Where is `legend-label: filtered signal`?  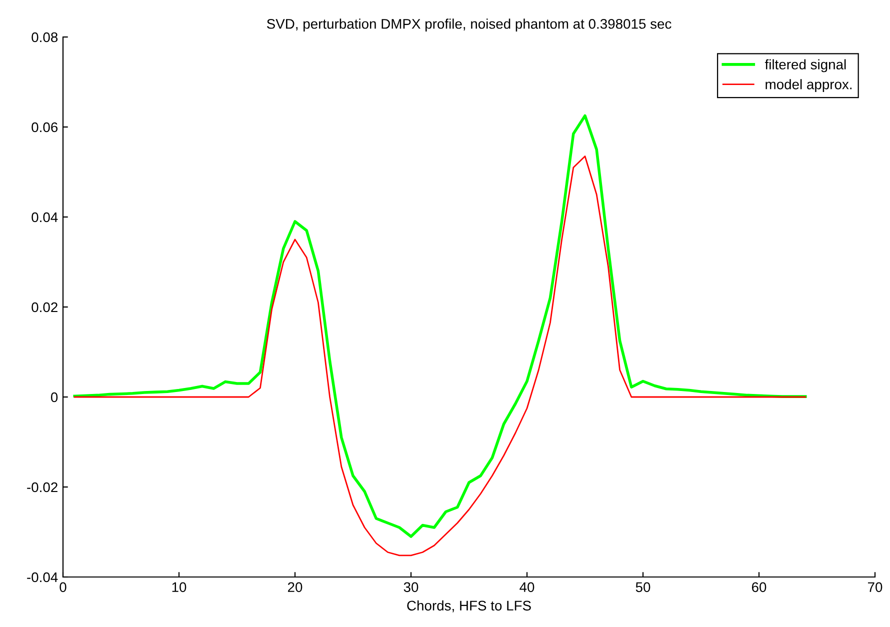 legend-label: filtered signal is located at coordinates (805, 65).